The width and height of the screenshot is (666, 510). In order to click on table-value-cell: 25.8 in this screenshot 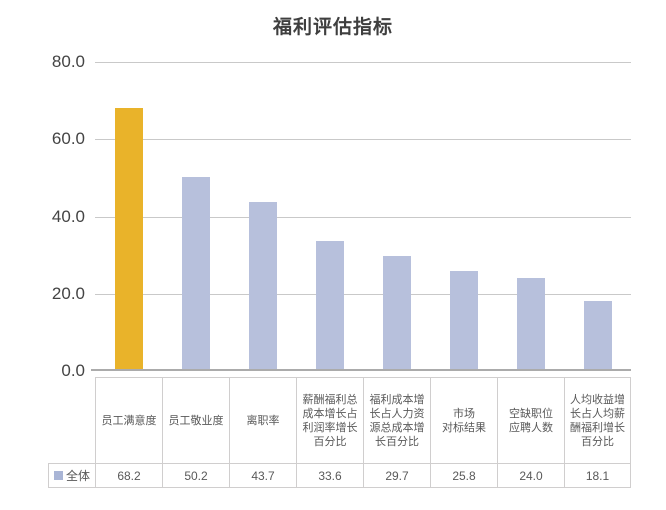, I will do `click(463, 475)`.